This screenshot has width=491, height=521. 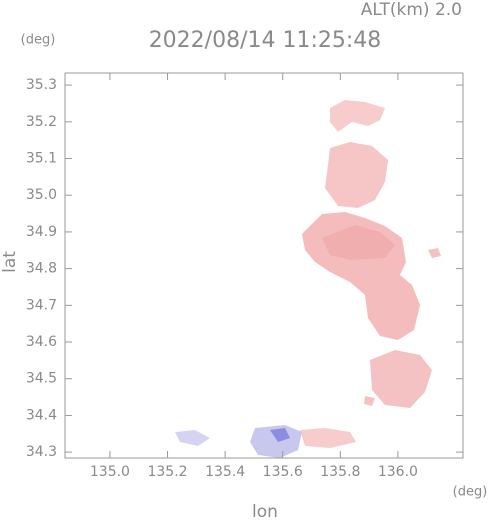 What do you see at coordinates (41, 122) in the screenshot?
I see `y-tick-label: 35.2` at bounding box center [41, 122].